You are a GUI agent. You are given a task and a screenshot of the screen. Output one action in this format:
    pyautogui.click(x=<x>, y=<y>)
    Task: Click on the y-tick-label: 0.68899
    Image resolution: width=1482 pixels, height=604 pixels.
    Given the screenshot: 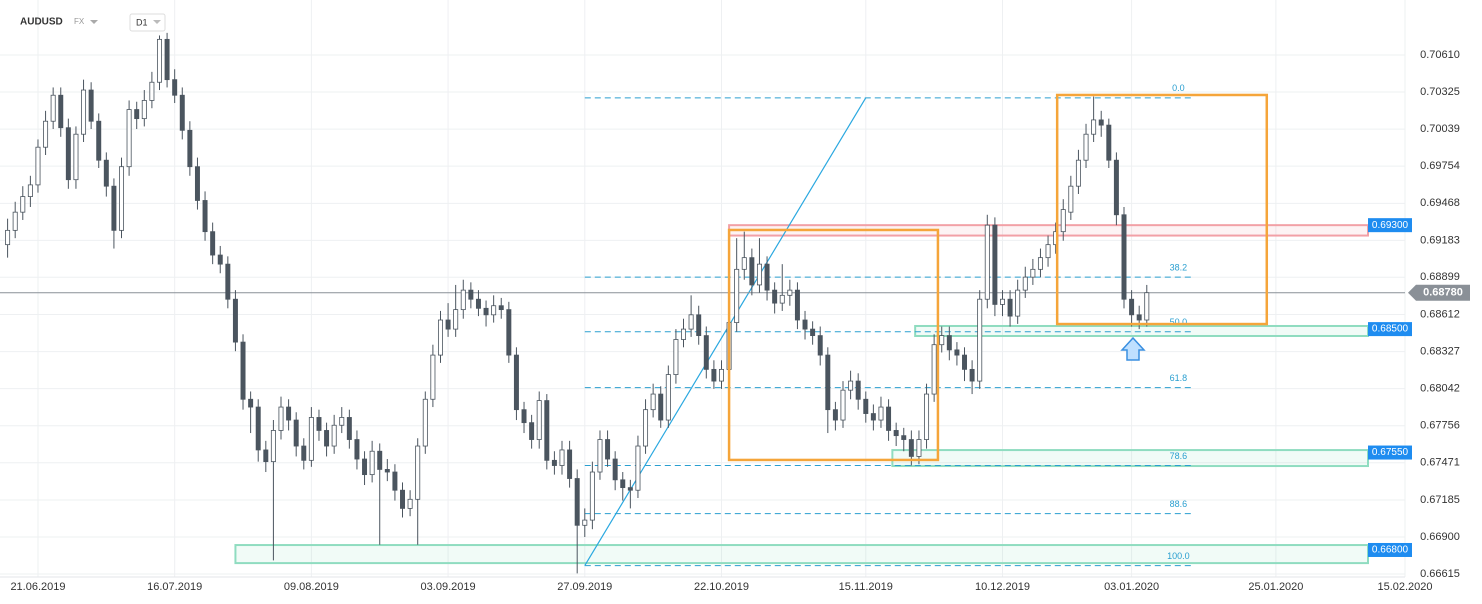 What is the action you would take?
    pyautogui.click(x=1440, y=277)
    